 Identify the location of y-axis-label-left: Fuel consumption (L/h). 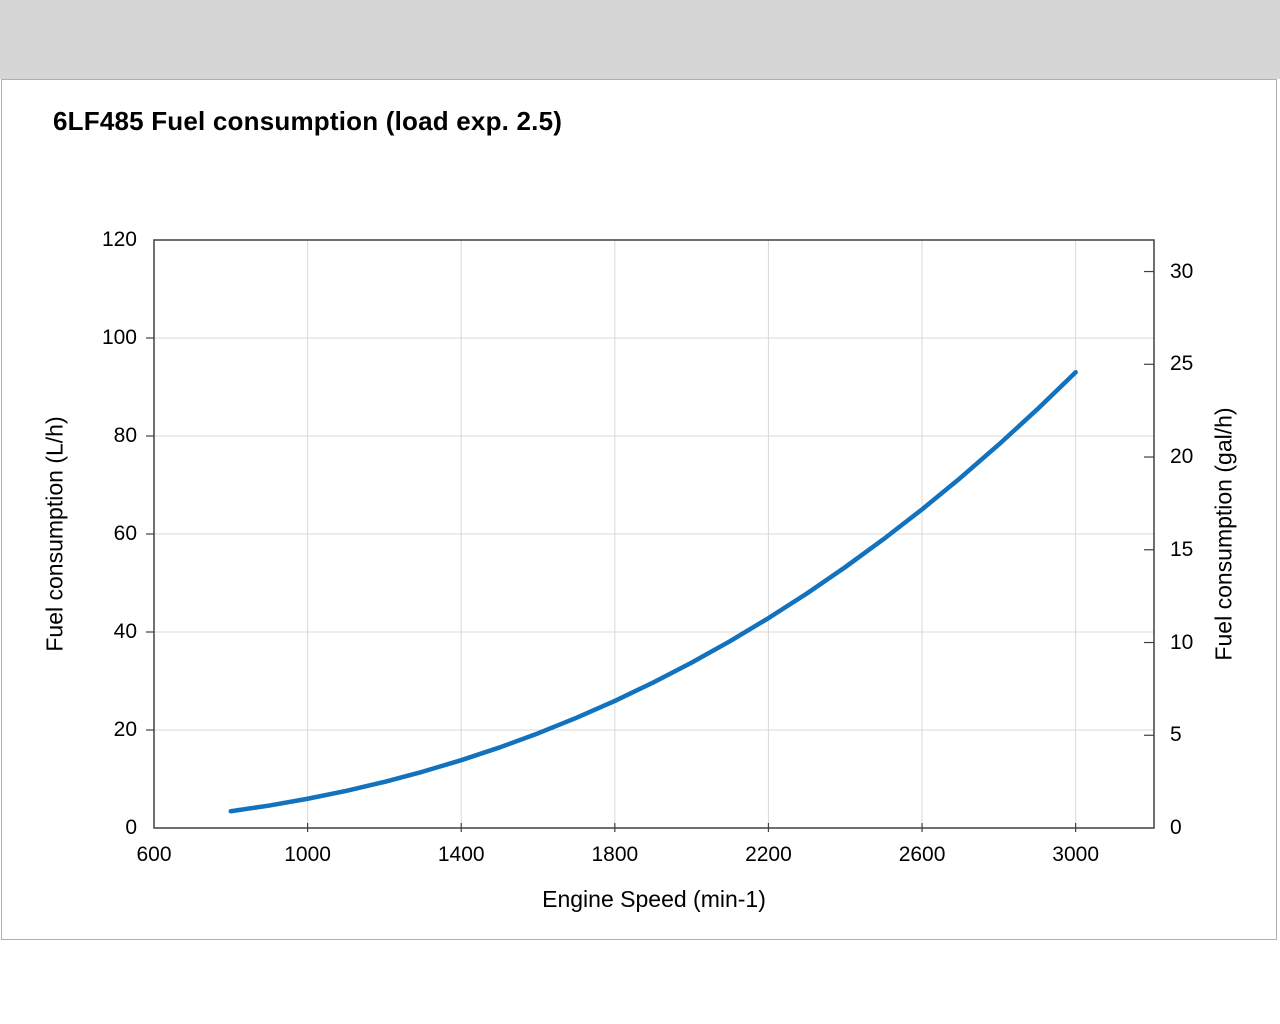
(54, 534).